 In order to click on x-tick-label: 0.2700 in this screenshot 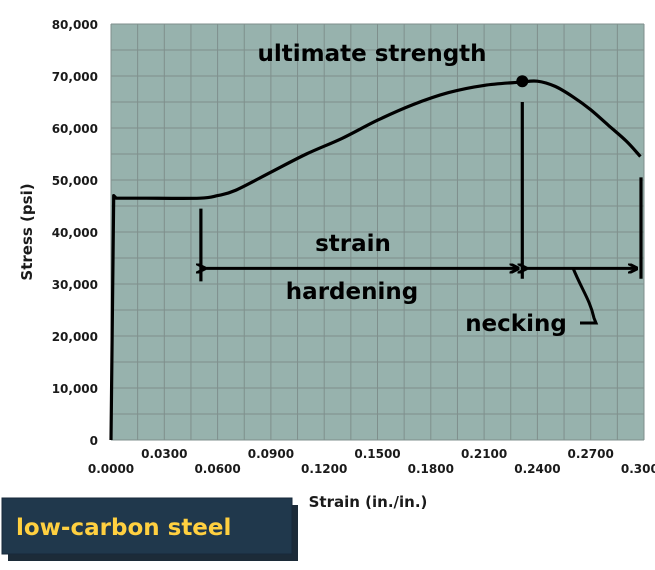, I will do `click(591, 454)`.